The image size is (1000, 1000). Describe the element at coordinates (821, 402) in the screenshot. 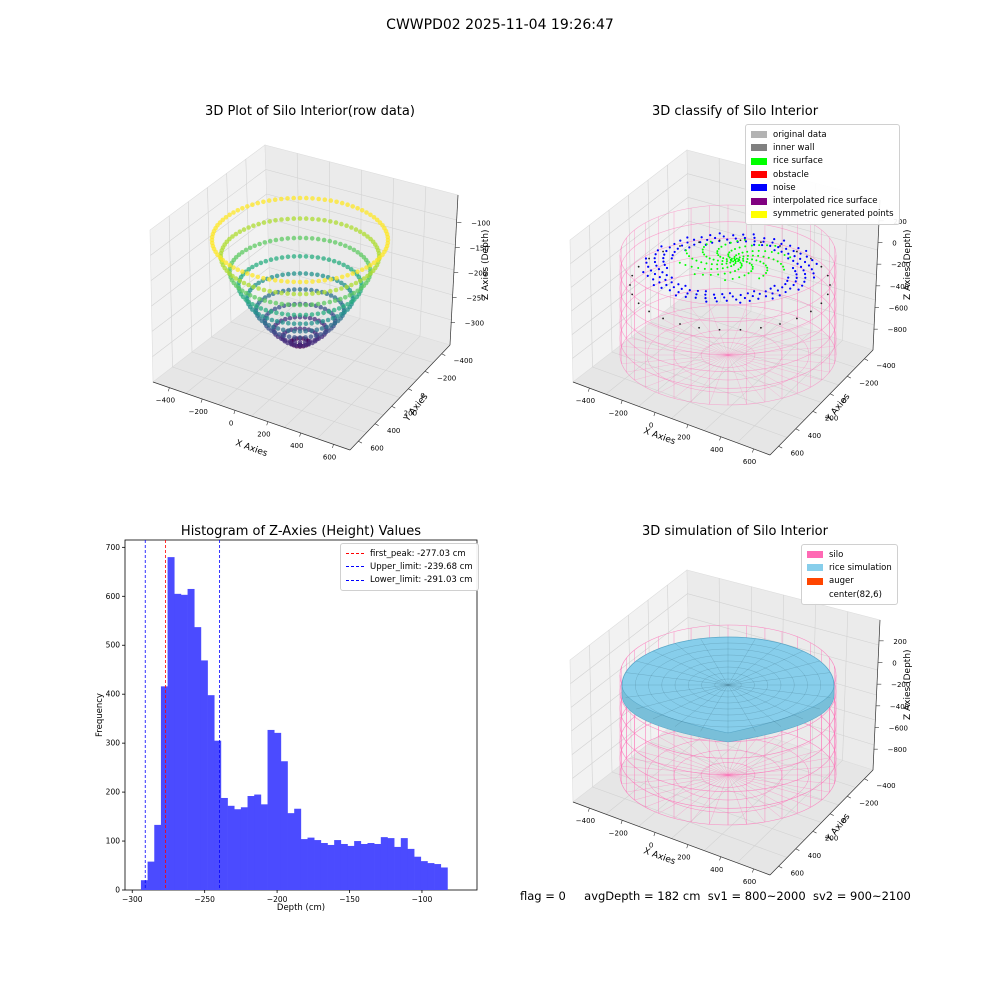

I see `axis-line` at that location.